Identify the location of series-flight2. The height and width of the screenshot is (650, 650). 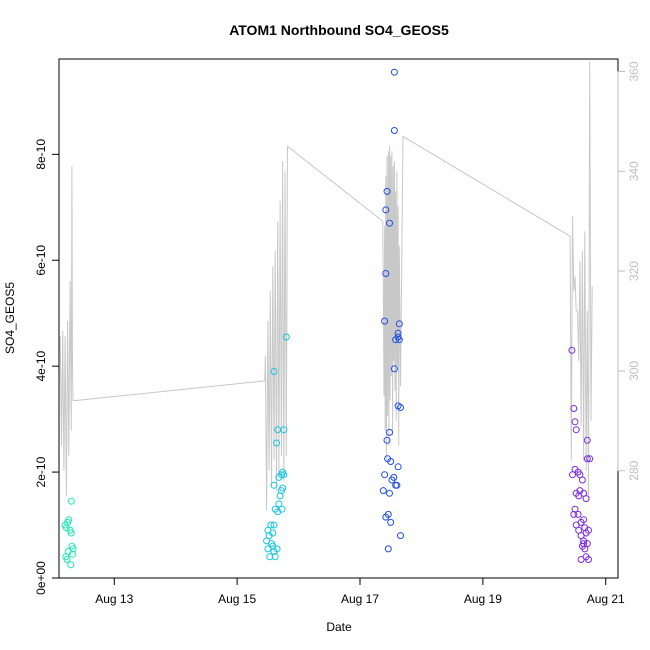
(276, 447).